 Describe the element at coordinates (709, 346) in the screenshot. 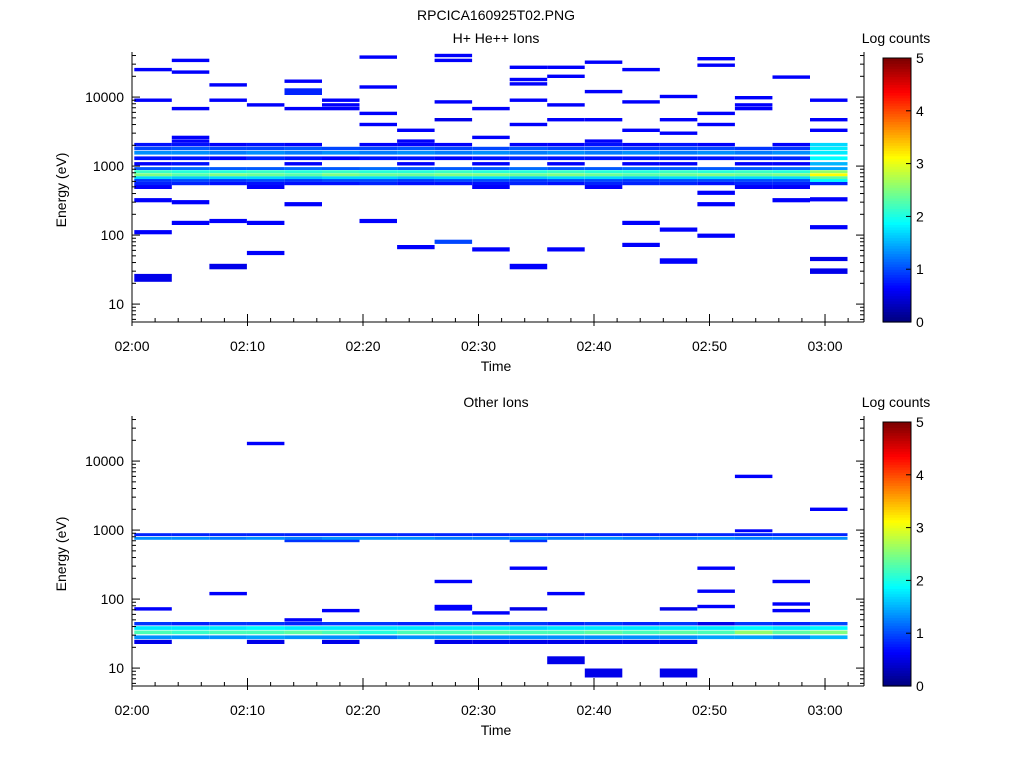

I see `x-tick-label: 02:50` at that location.